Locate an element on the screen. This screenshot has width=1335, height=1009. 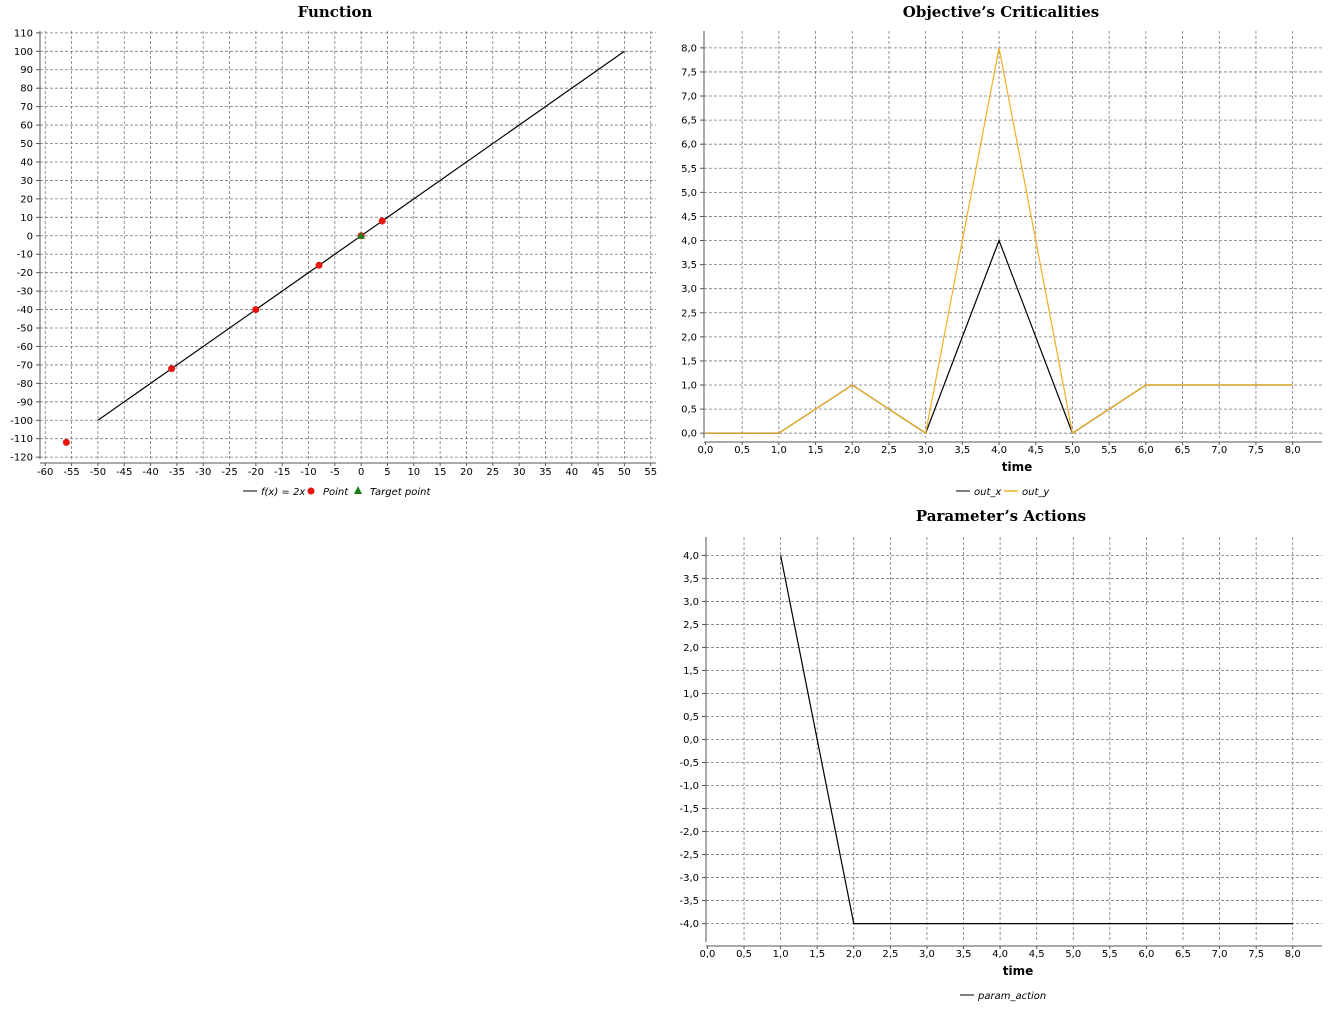
criticalities-x-axis-title: time is located at coordinates (1017, 467).